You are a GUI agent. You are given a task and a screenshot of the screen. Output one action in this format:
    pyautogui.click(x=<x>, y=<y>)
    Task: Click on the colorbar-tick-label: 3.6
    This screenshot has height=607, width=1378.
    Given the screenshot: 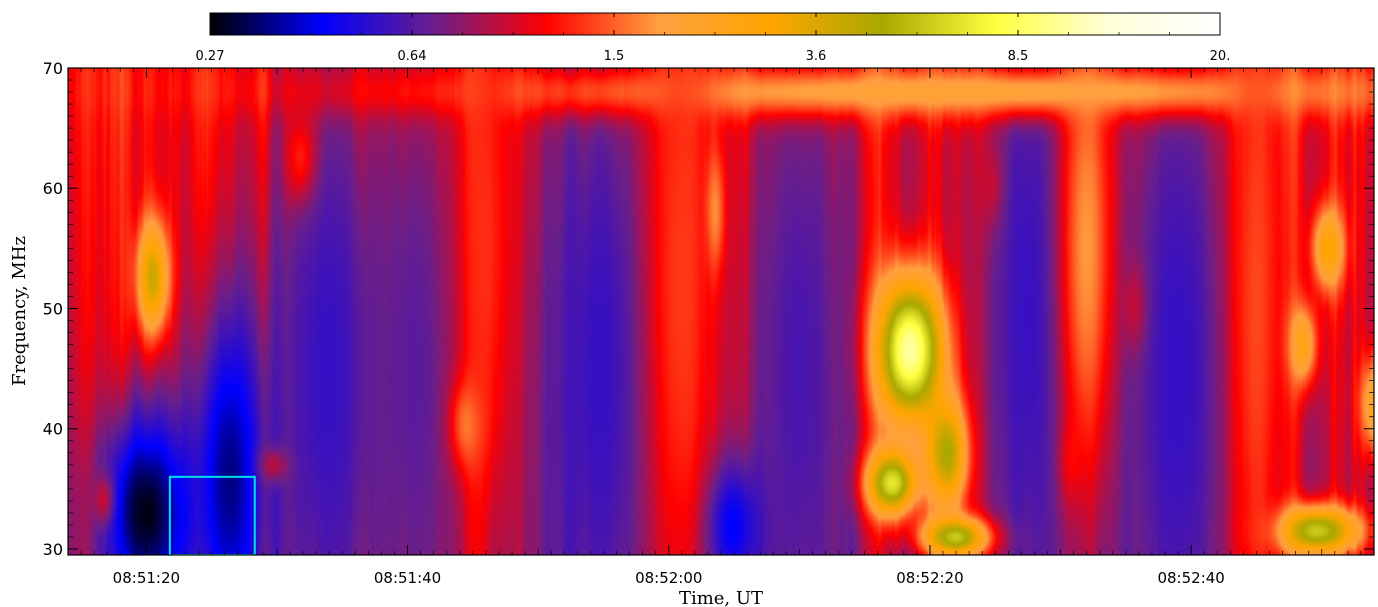 What is the action you would take?
    pyautogui.click(x=816, y=56)
    